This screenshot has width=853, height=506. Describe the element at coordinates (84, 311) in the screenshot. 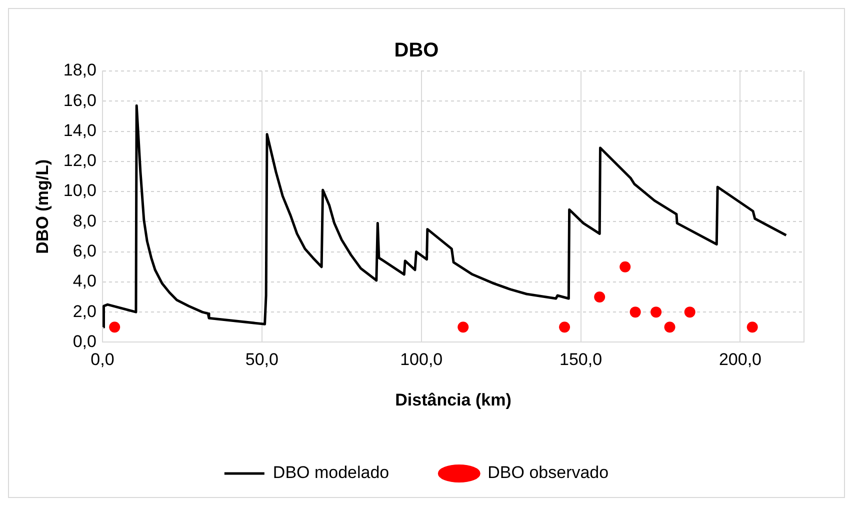

I see `y-tick-label: 2,0` at that location.